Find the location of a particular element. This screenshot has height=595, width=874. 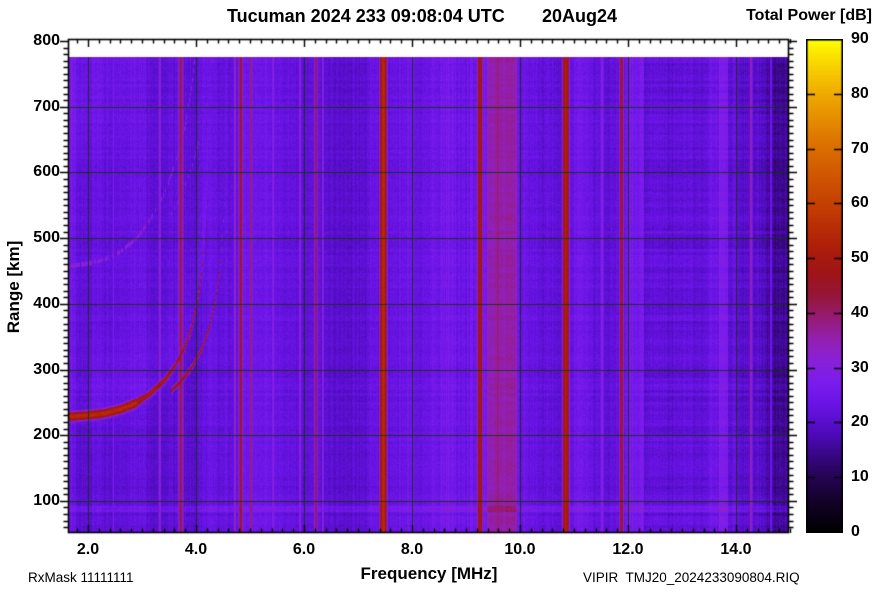

colorbar-tick-label: 60 is located at coordinates (860, 203).